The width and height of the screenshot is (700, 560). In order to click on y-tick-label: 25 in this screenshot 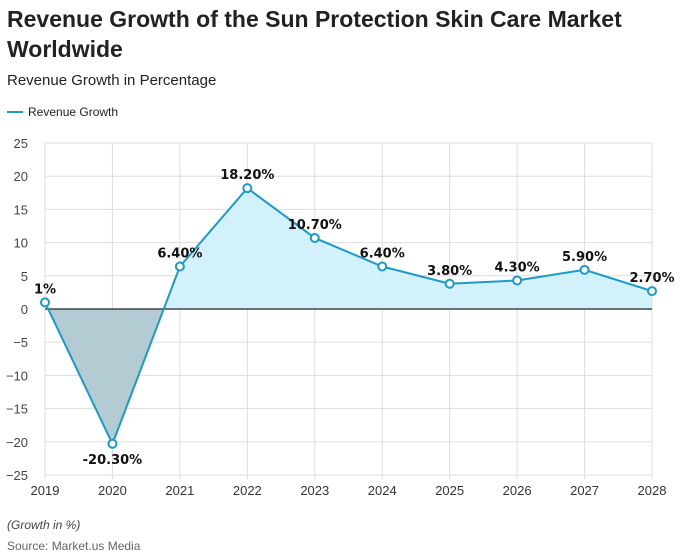, I will do `click(21, 143)`.